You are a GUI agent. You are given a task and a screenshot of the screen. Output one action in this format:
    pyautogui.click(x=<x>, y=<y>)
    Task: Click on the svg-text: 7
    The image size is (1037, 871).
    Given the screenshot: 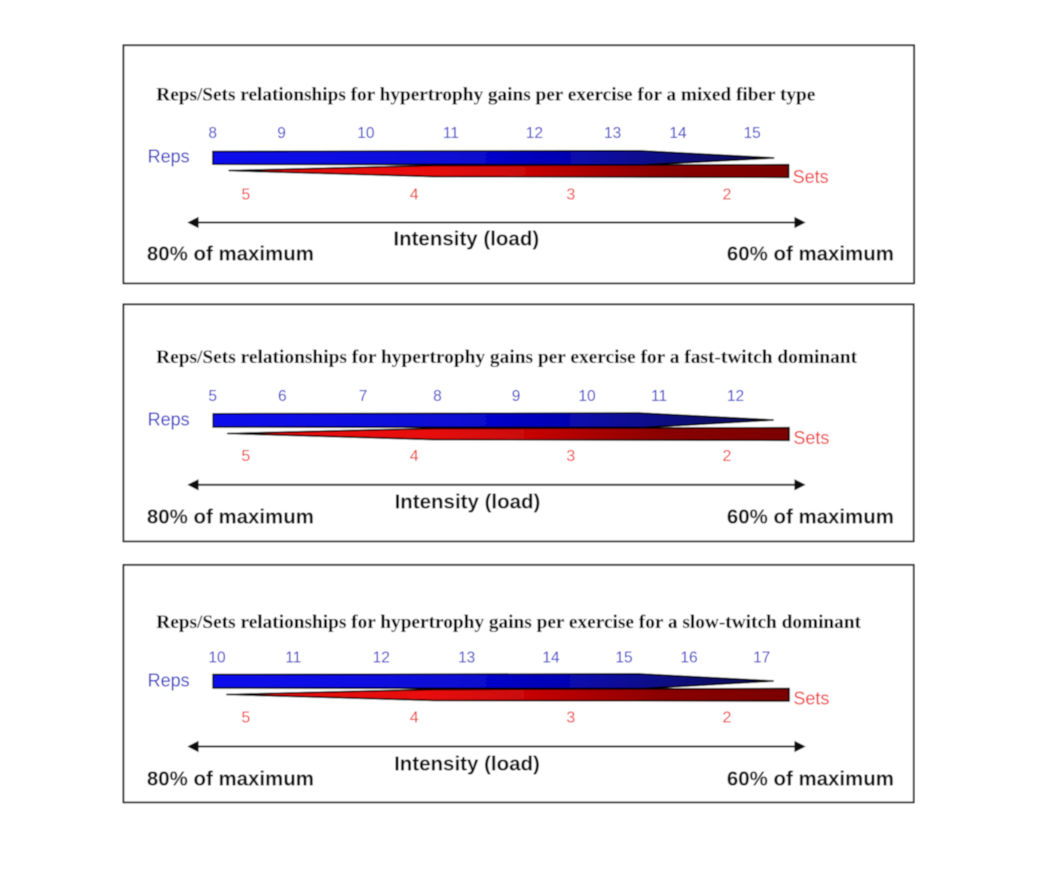 What is the action you would take?
    pyautogui.click(x=363, y=396)
    